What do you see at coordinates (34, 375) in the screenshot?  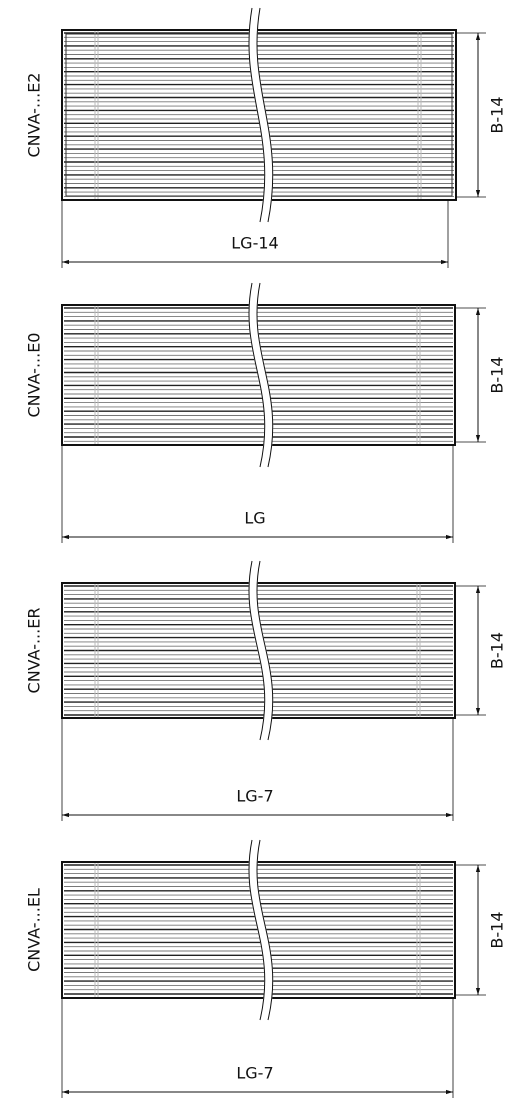 I see `view-label: CNVA-...E0` at bounding box center [34, 375].